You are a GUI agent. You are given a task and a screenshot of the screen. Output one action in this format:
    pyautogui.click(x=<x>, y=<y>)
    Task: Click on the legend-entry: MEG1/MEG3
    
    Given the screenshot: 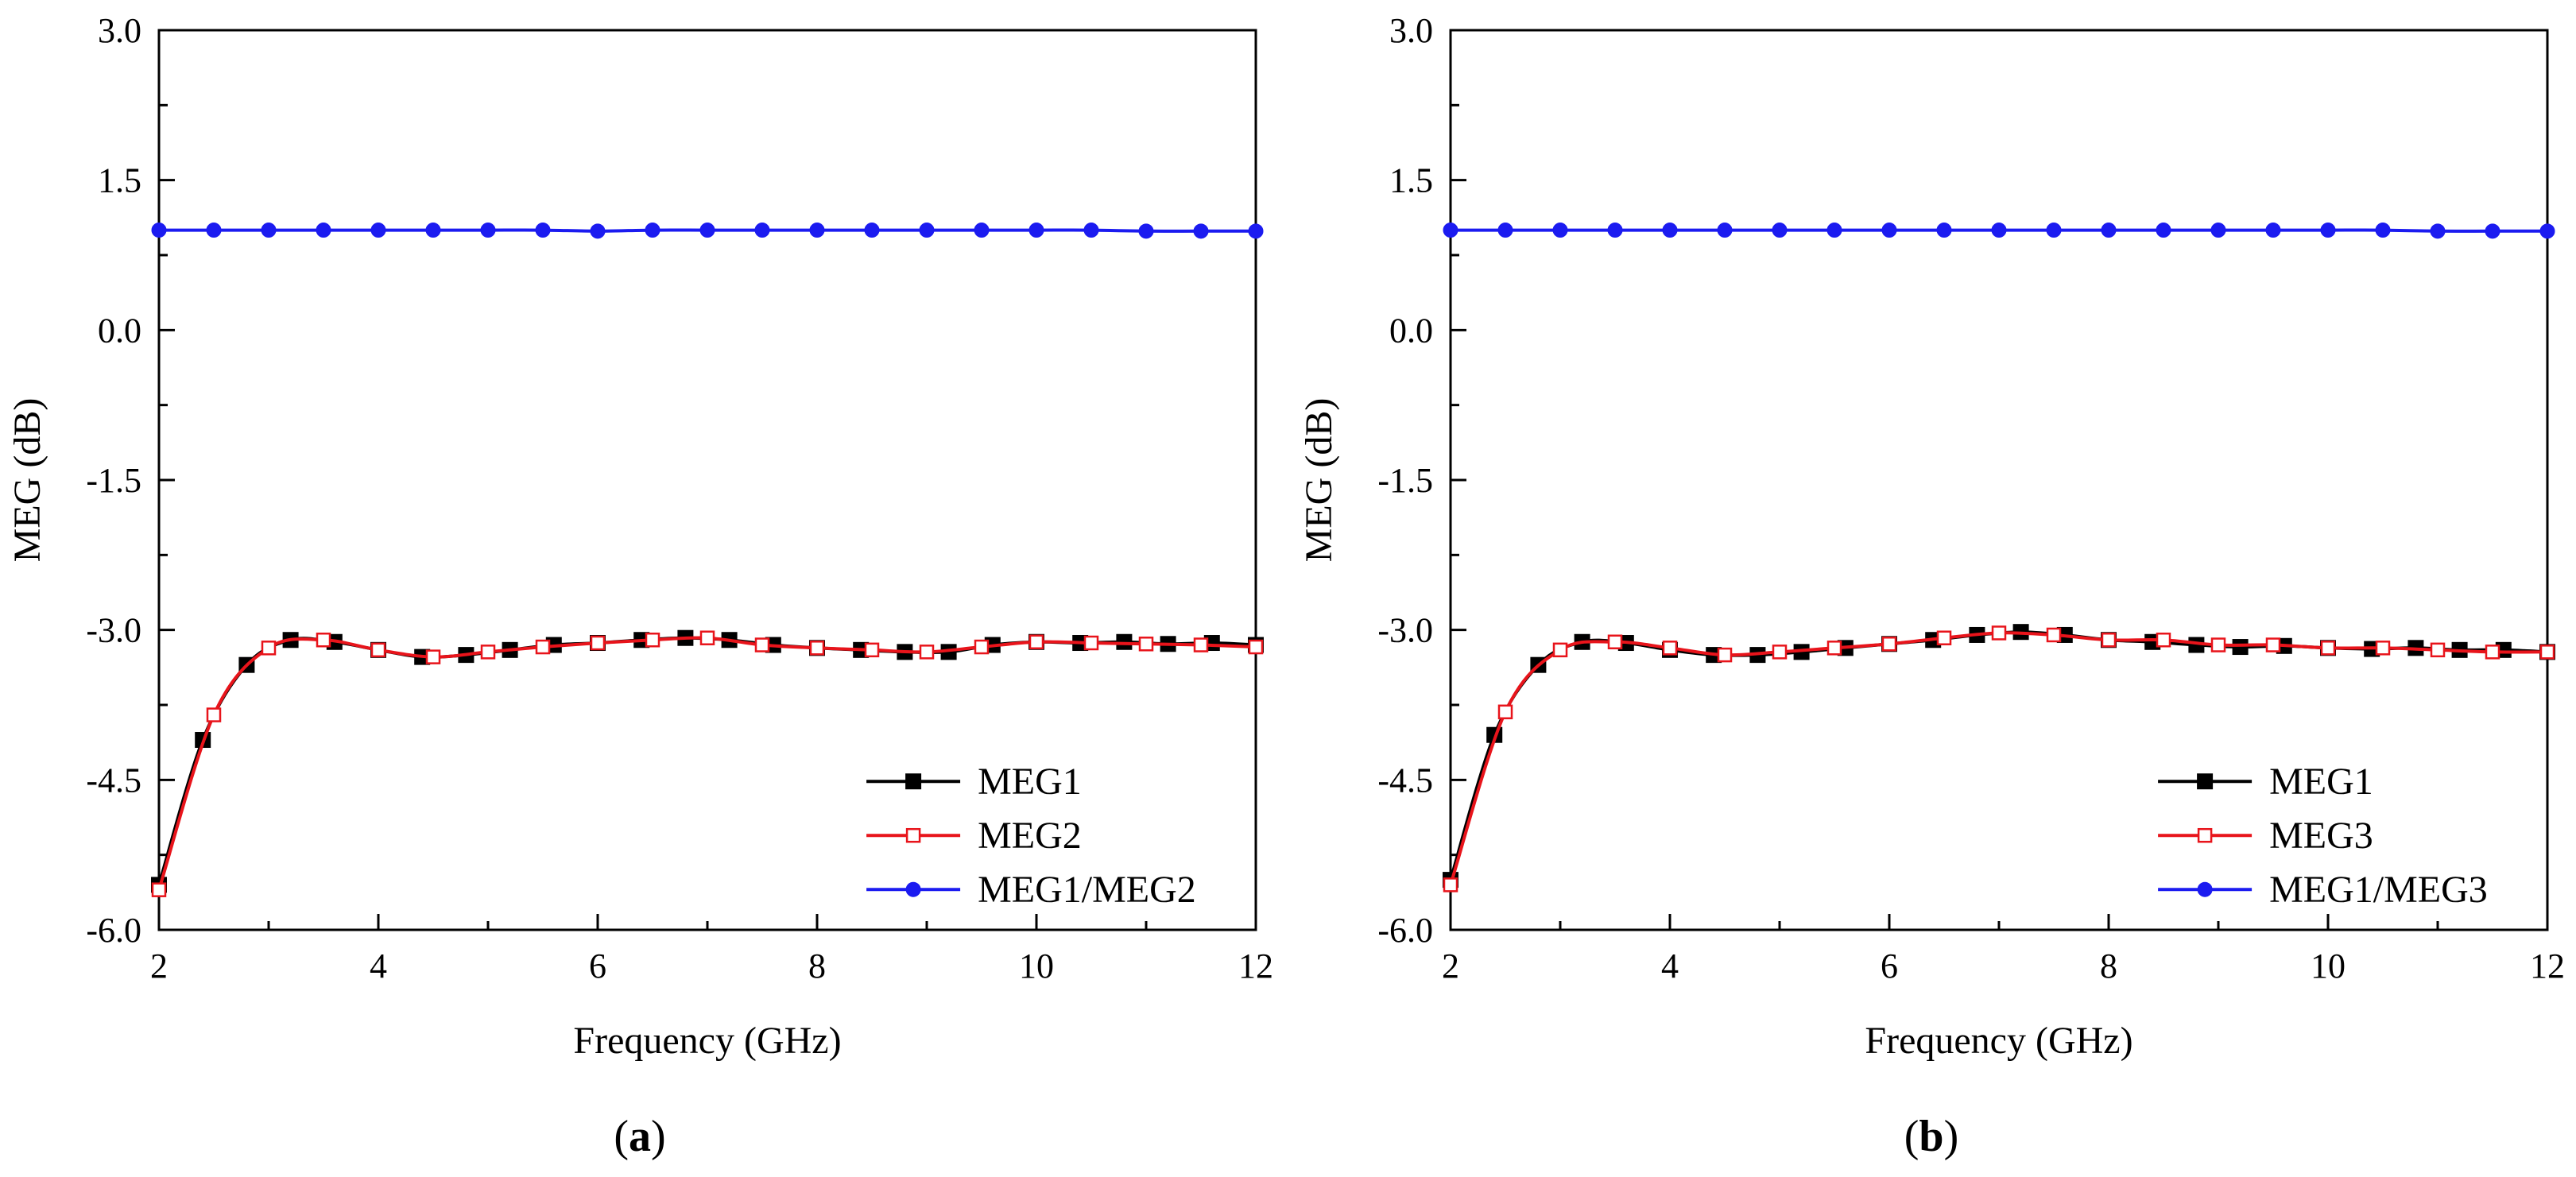 What is the action you would take?
    pyautogui.click(x=2323, y=890)
    